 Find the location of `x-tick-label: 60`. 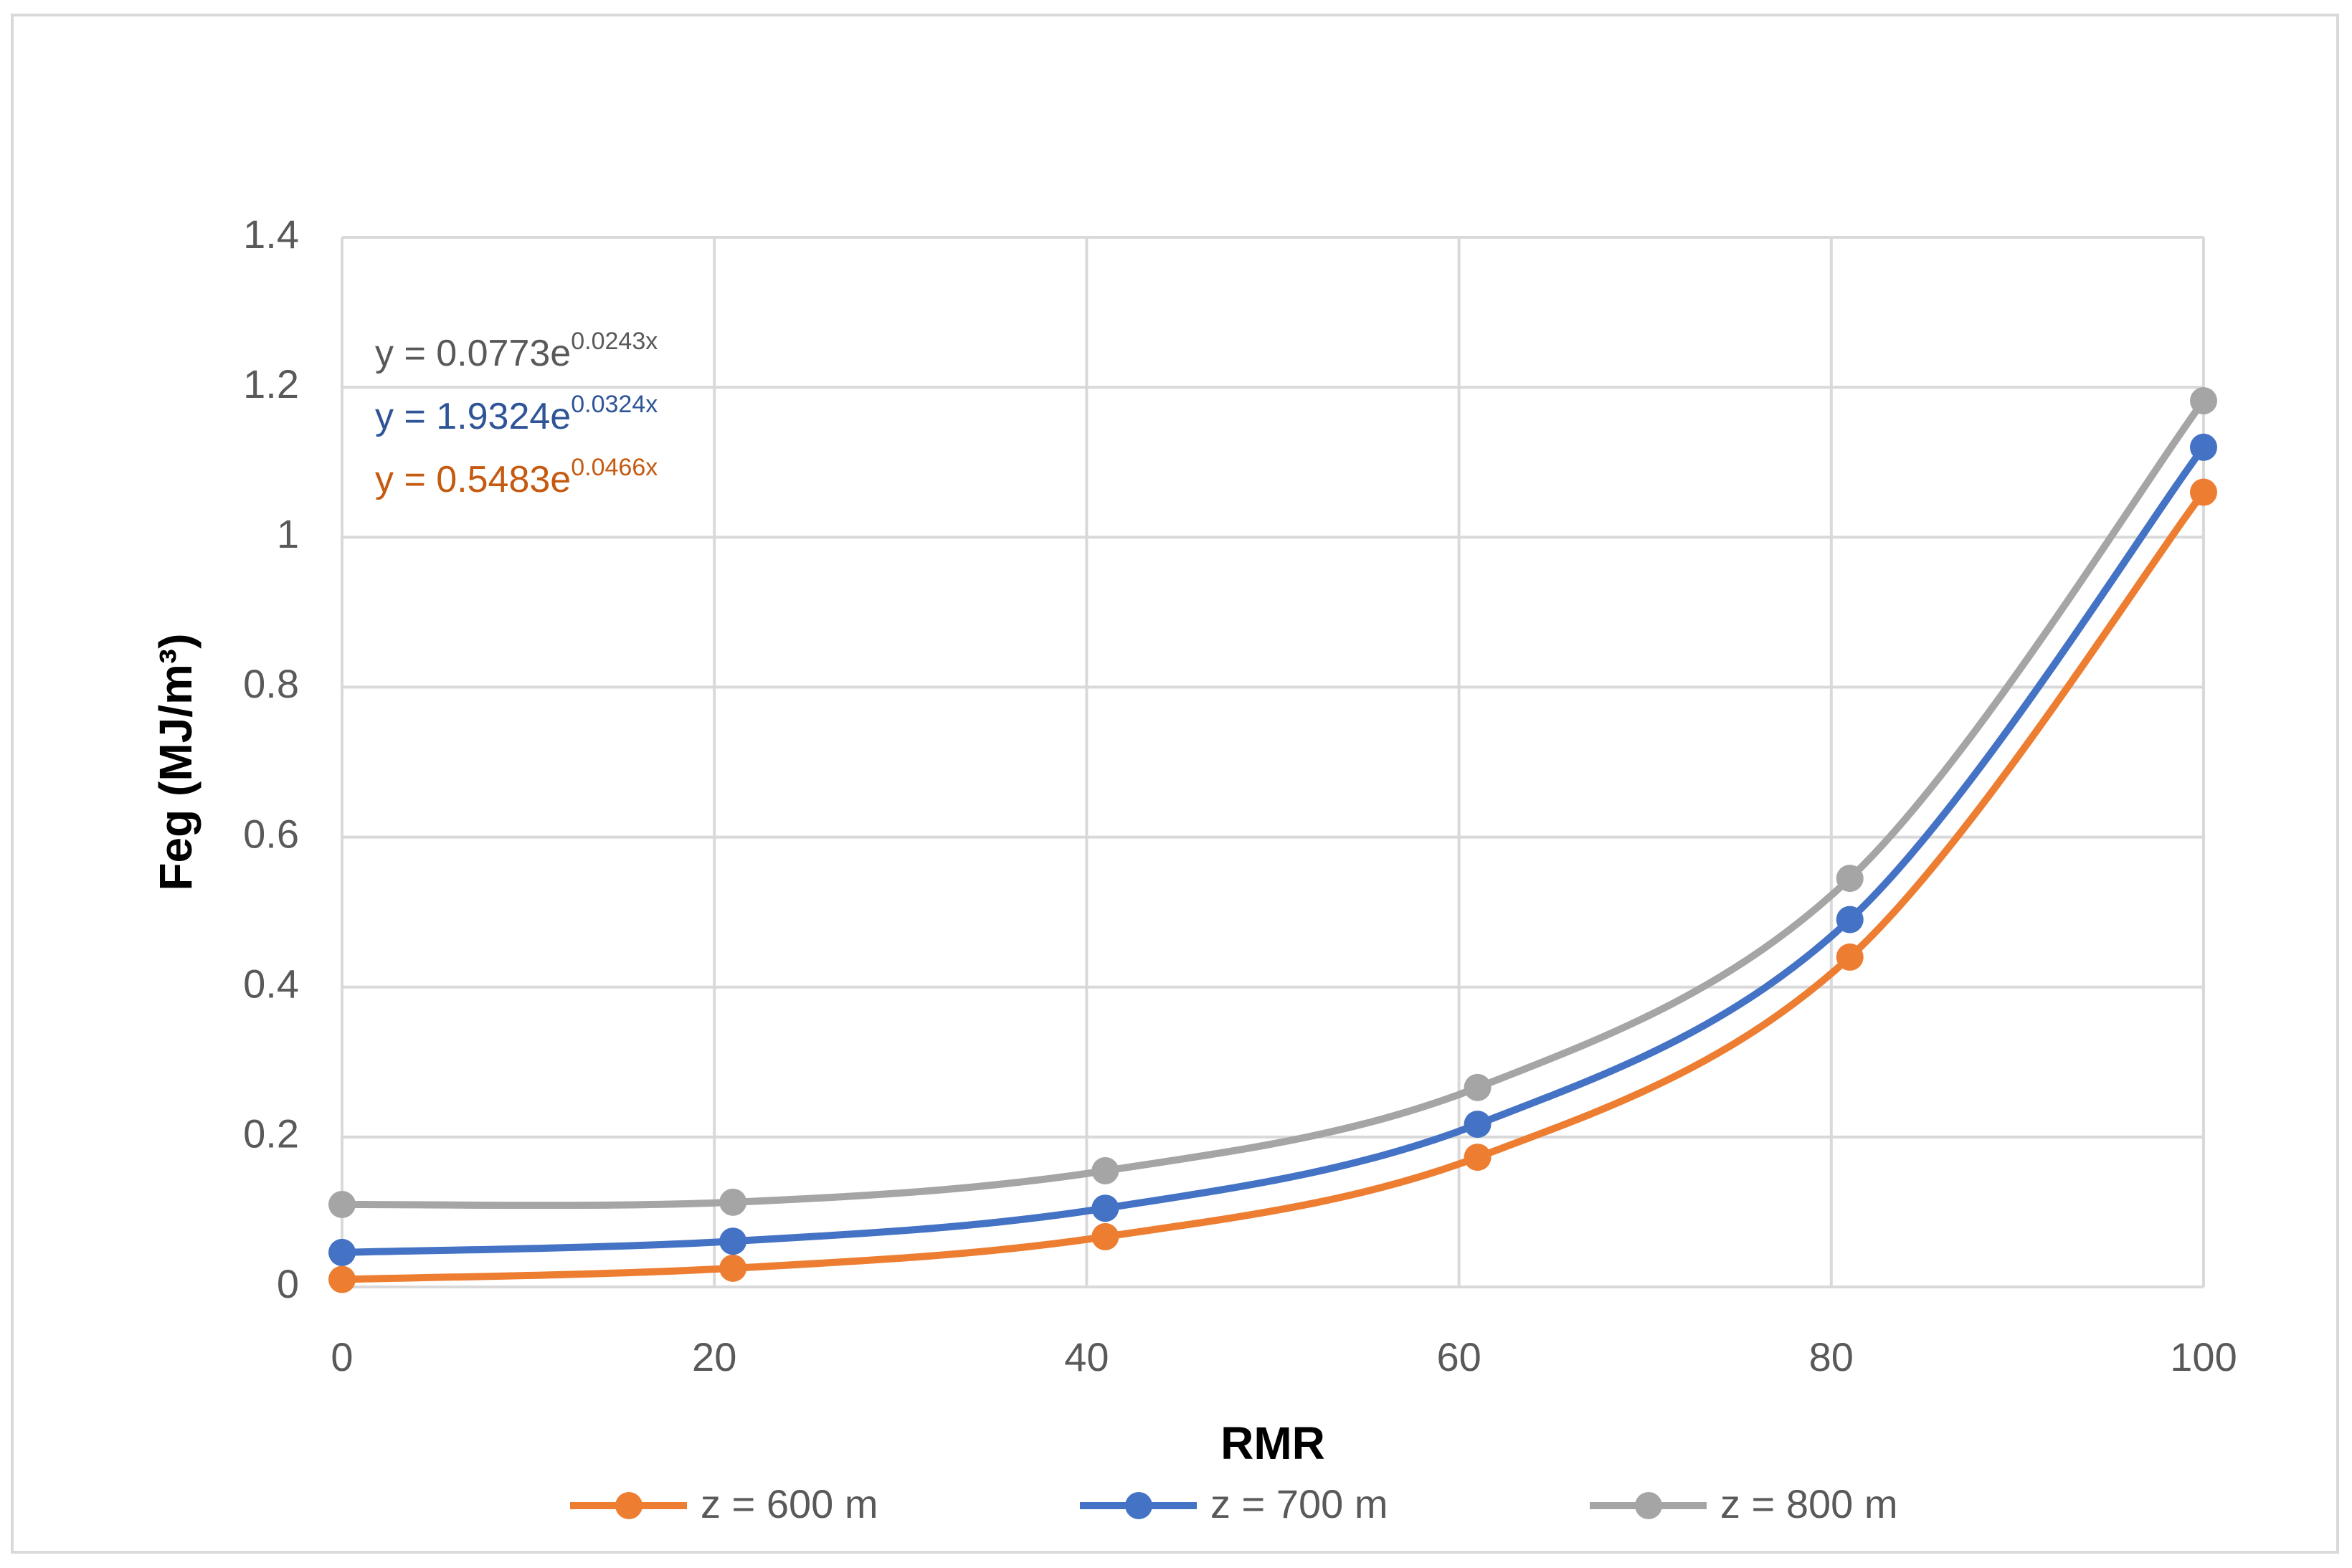

x-tick-label: 60 is located at coordinates (1458, 1356).